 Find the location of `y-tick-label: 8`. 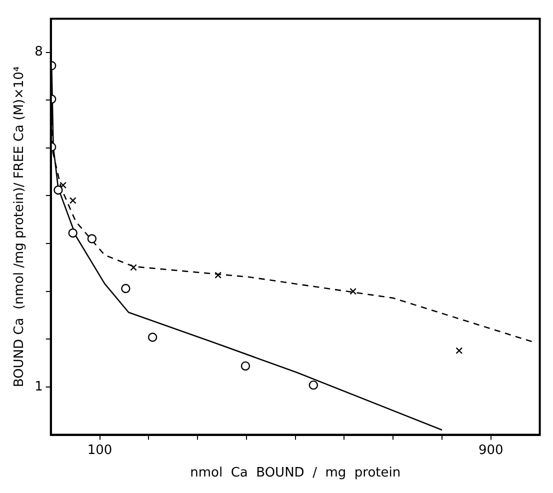

y-tick-label: 8 is located at coordinates (38, 52).